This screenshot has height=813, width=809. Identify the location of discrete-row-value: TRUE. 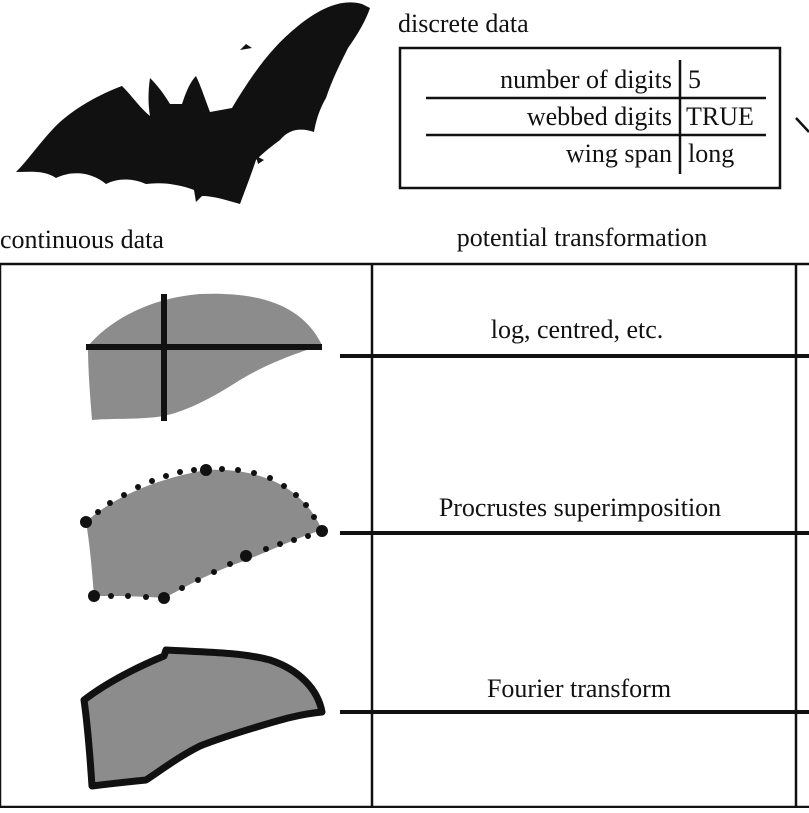
(720, 116).